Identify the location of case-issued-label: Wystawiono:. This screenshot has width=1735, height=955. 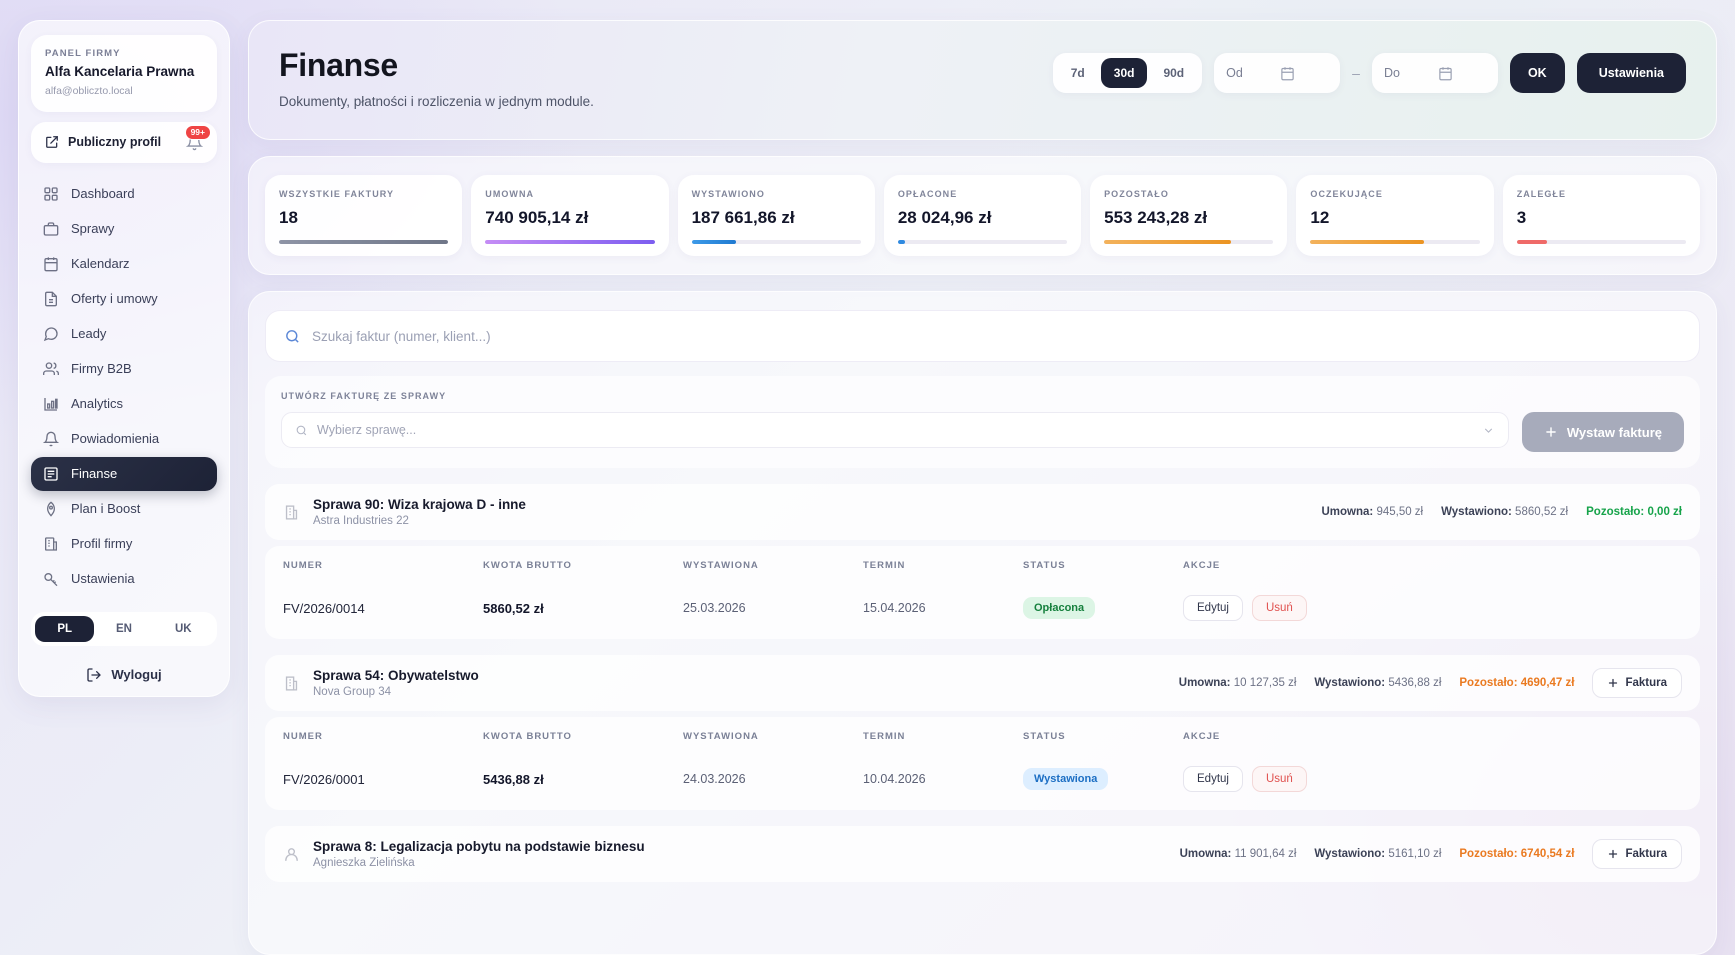
(1350, 854).